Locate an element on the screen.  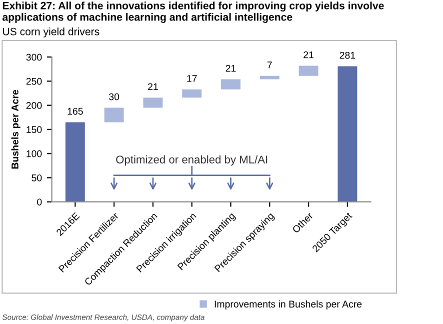
y-tick-label: 300 is located at coordinates (34, 57).